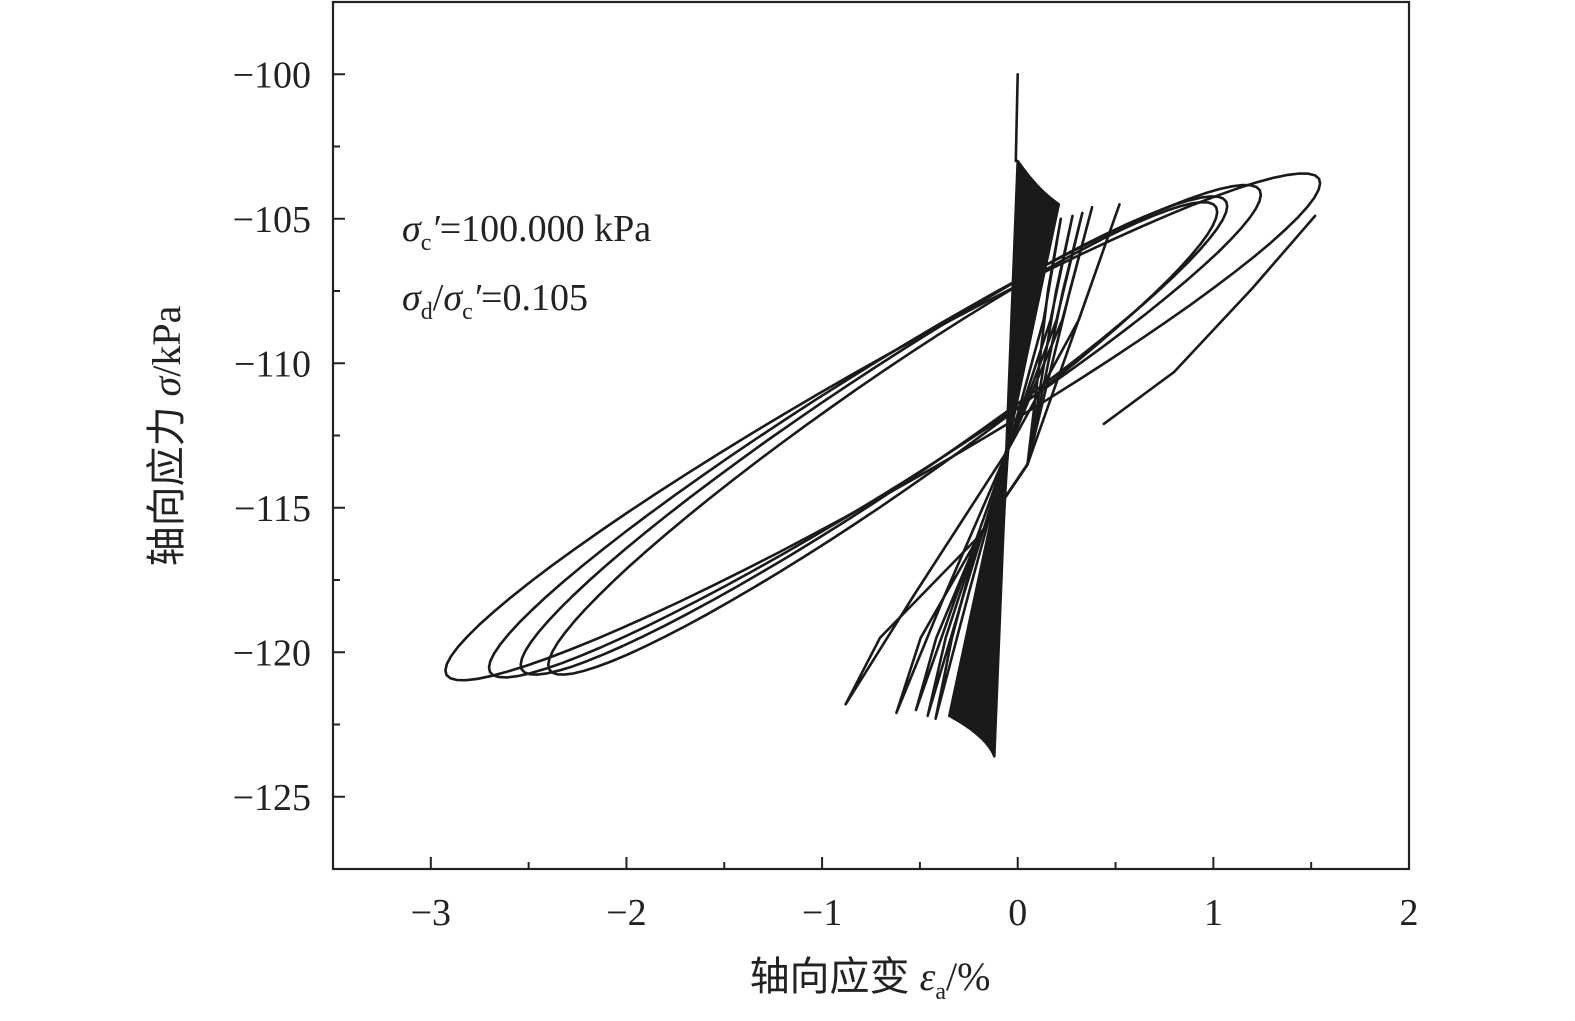 This screenshot has height=1021, width=1575. I want to click on y-tick-label: −115, so click(272, 509).